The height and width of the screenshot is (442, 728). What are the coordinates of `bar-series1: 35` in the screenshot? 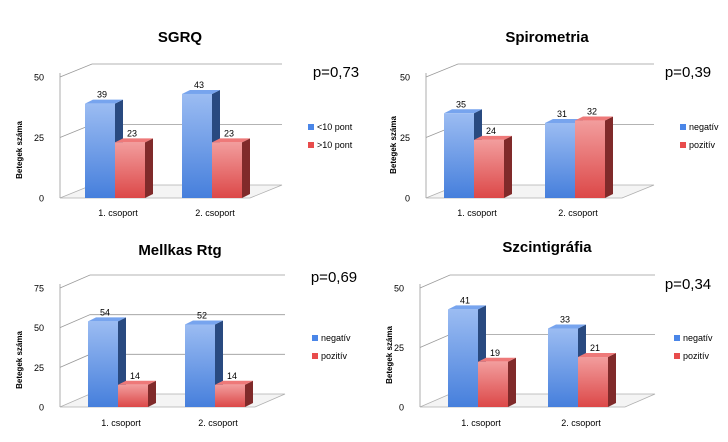 It's located at (463, 148).